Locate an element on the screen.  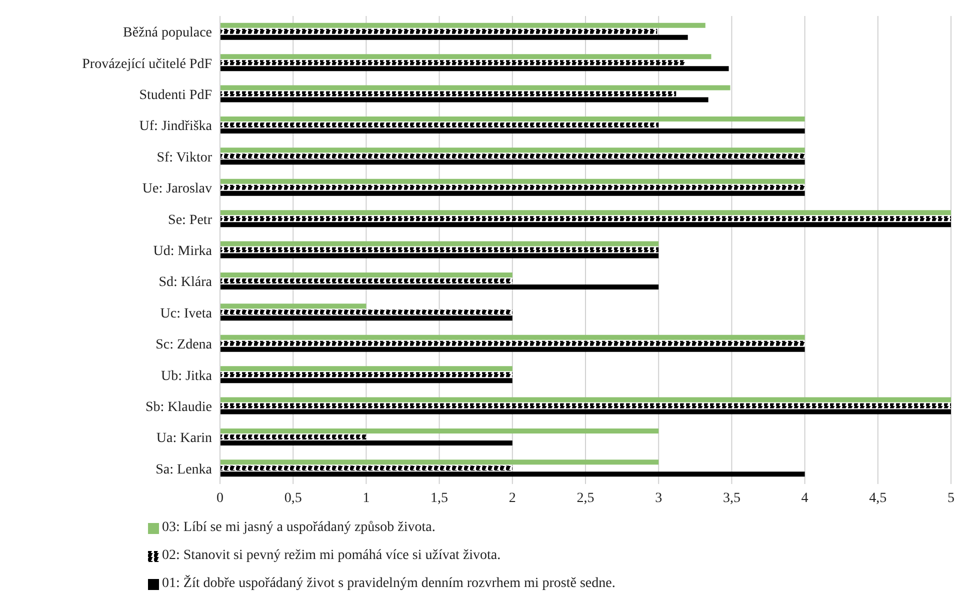
y-tick-label: Ub: Jitka is located at coordinates (187, 376).